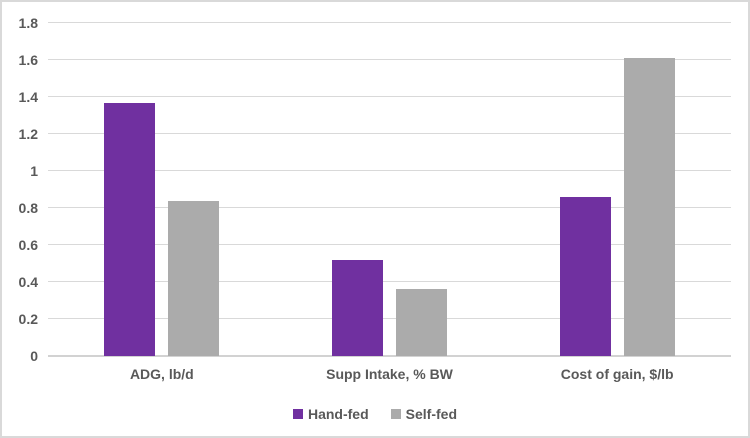 This screenshot has width=750, height=438. What do you see at coordinates (389, 207) in the screenshot?
I see `gridline-0.8` at bounding box center [389, 207].